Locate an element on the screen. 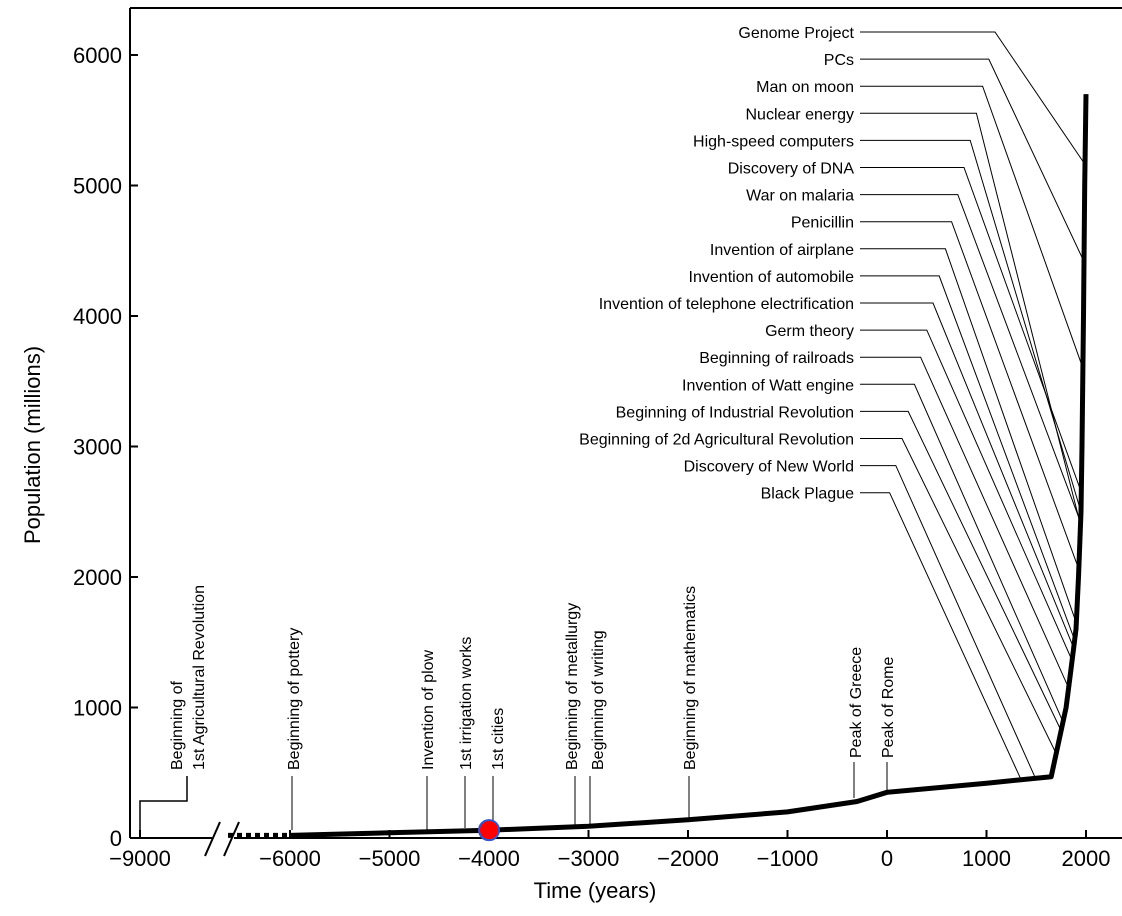 The width and height of the screenshot is (1122, 916). event-label: Beginning of metallurgy is located at coordinates (572, 686).